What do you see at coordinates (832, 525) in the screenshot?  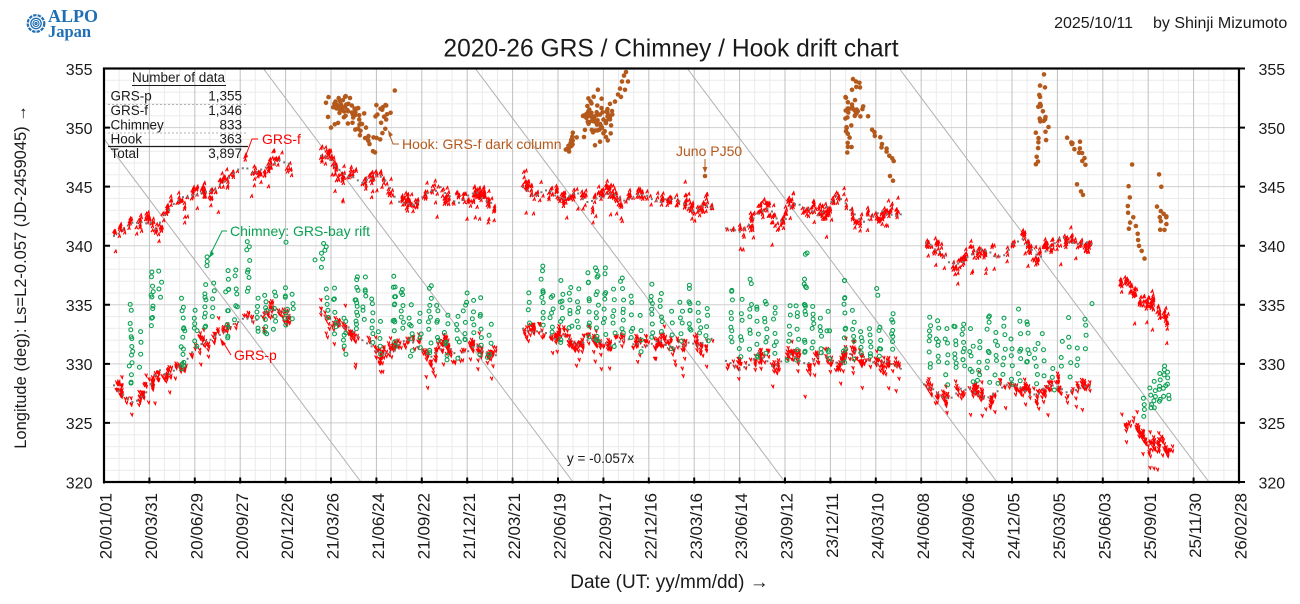 I see `svg-text: 23/12/11` at bounding box center [832, 525].